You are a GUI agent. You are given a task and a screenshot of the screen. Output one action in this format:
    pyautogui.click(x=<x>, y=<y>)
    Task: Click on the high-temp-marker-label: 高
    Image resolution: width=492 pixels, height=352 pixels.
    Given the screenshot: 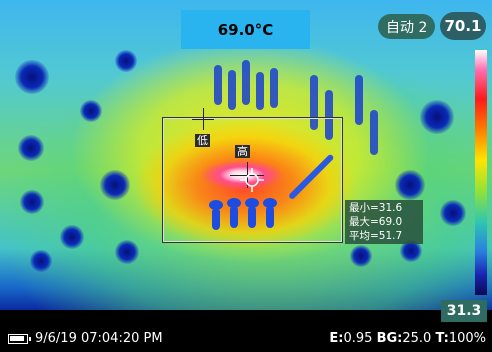 What is the action you would take?
    pyautogui.click(x=242, y=151)
    